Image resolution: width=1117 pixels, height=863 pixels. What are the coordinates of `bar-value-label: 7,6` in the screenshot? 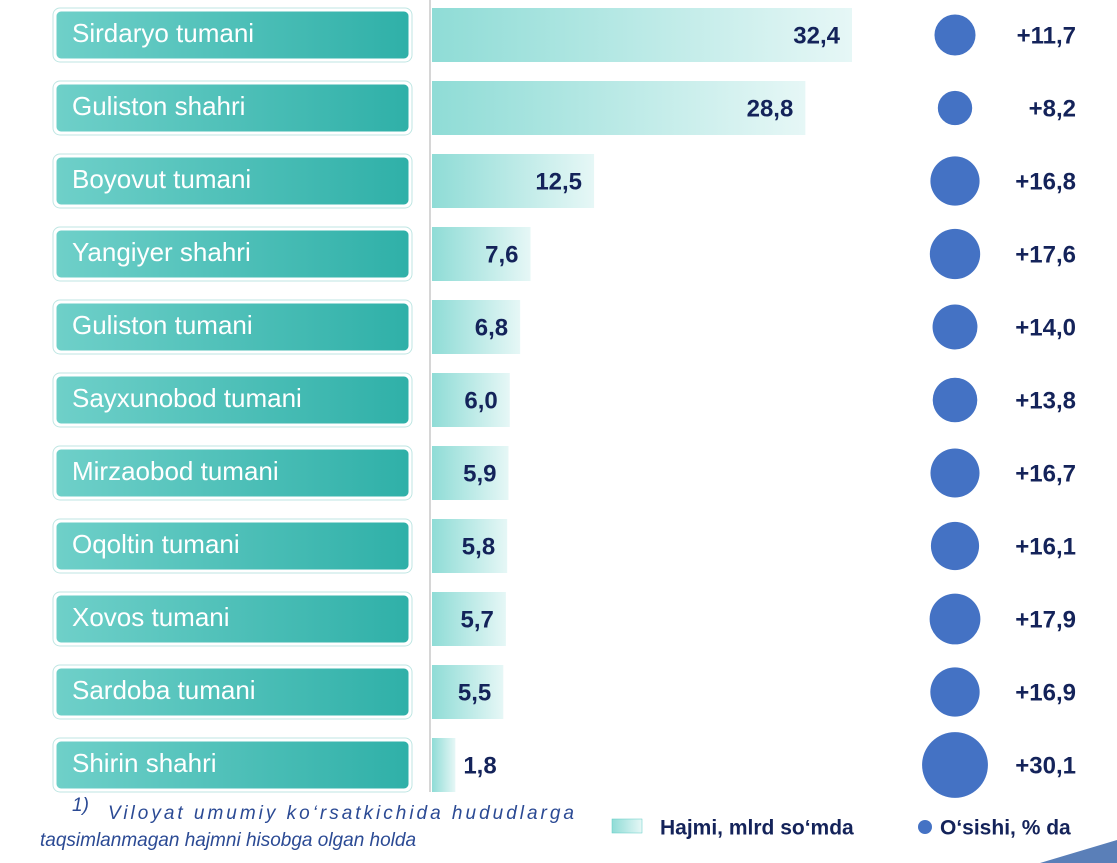 It's located at (501, 254).